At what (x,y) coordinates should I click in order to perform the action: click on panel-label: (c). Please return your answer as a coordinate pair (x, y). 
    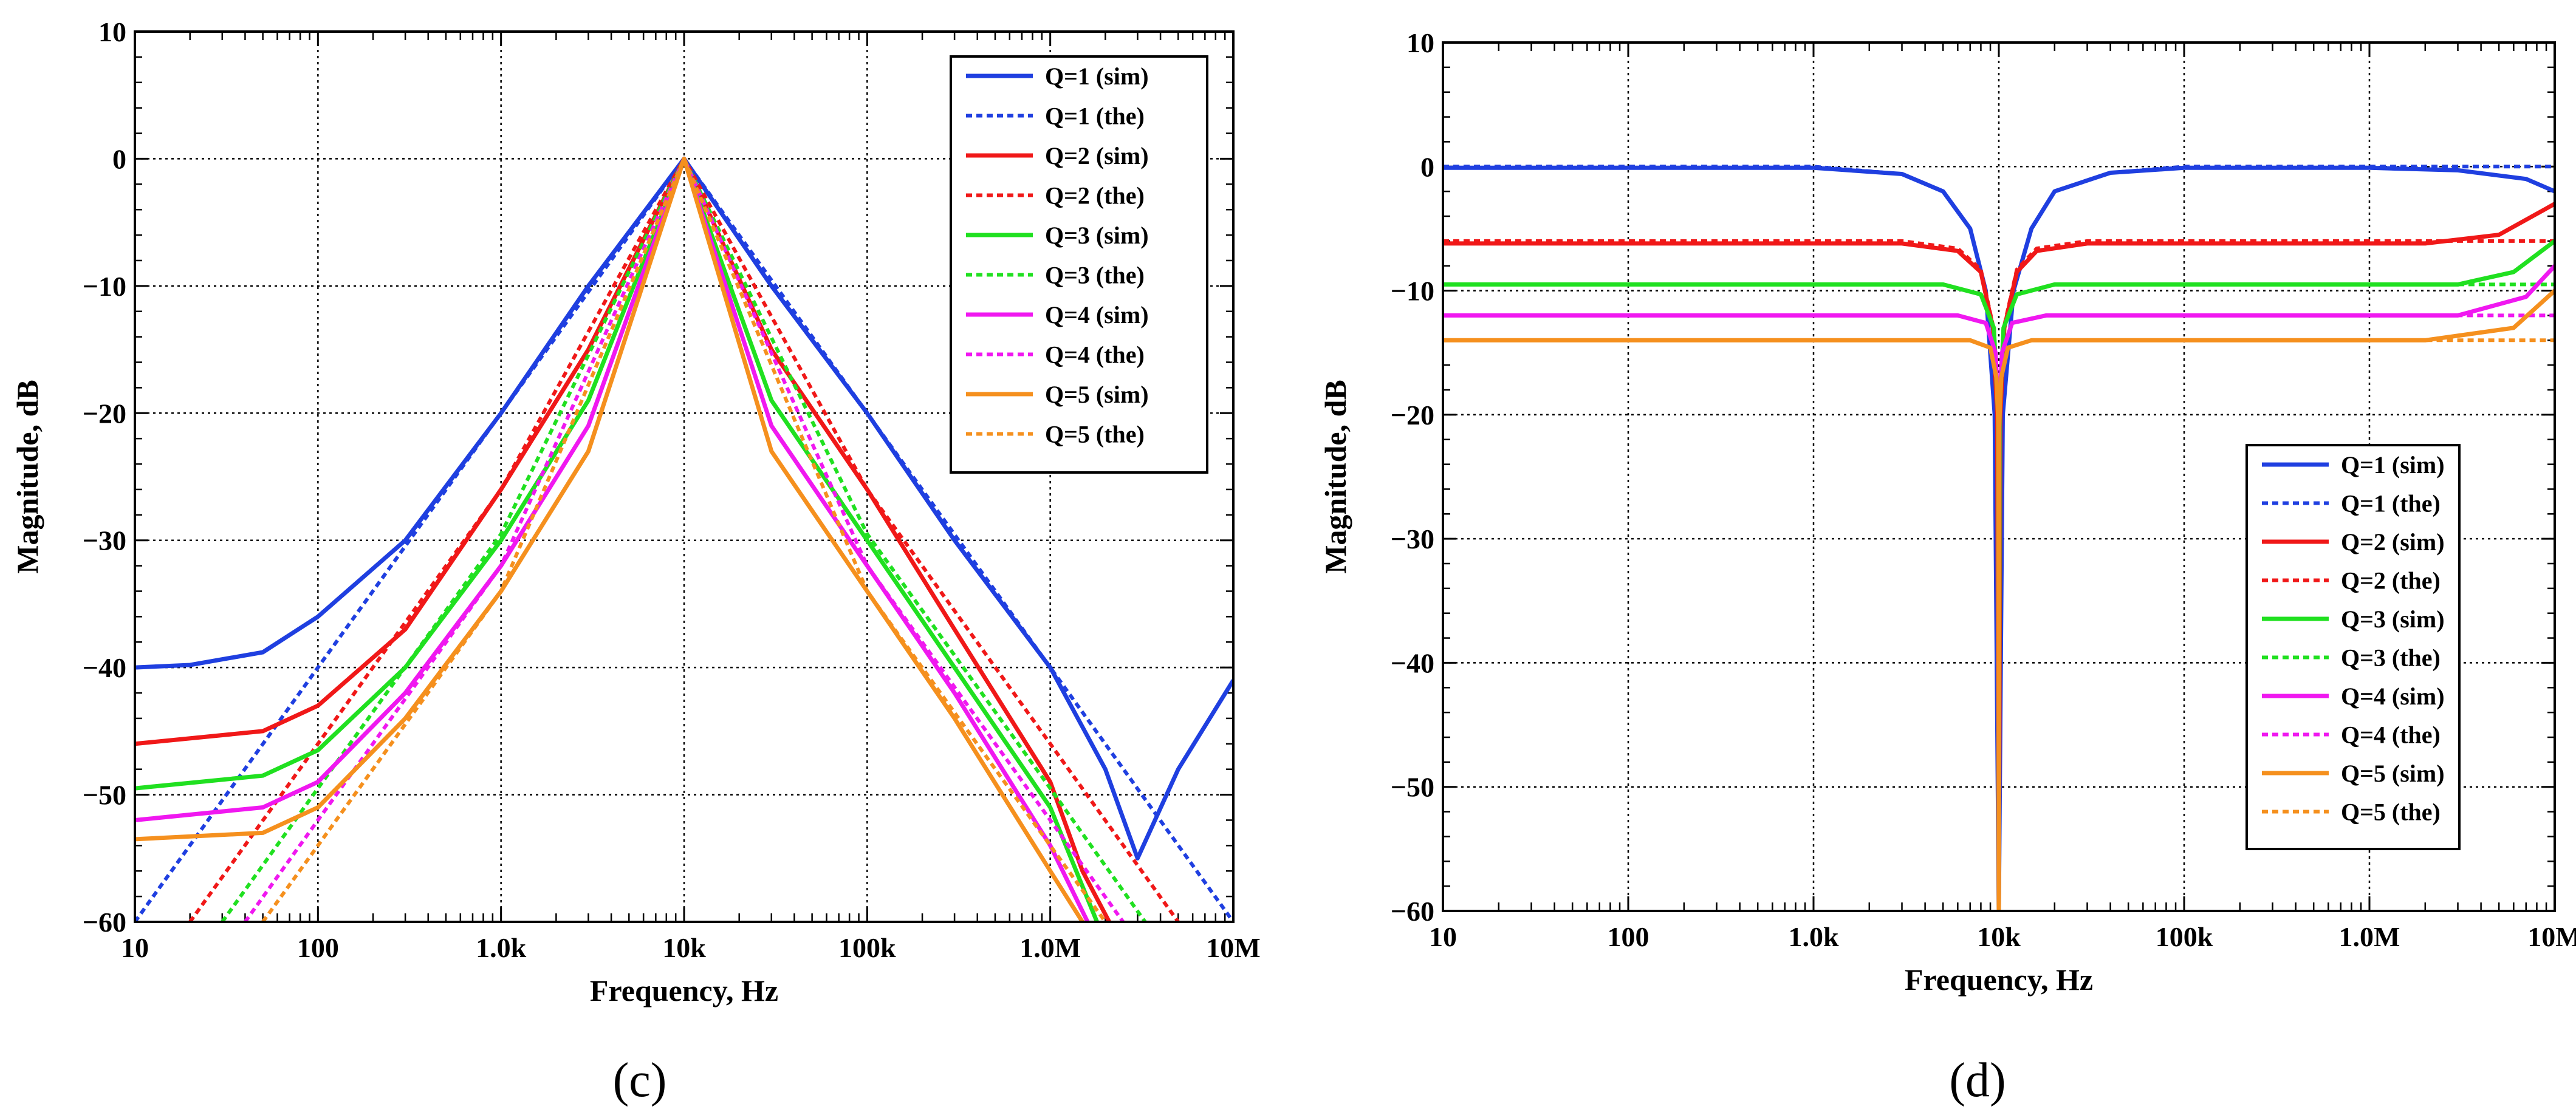
    Looking at the image, I should click on (640, 1080).